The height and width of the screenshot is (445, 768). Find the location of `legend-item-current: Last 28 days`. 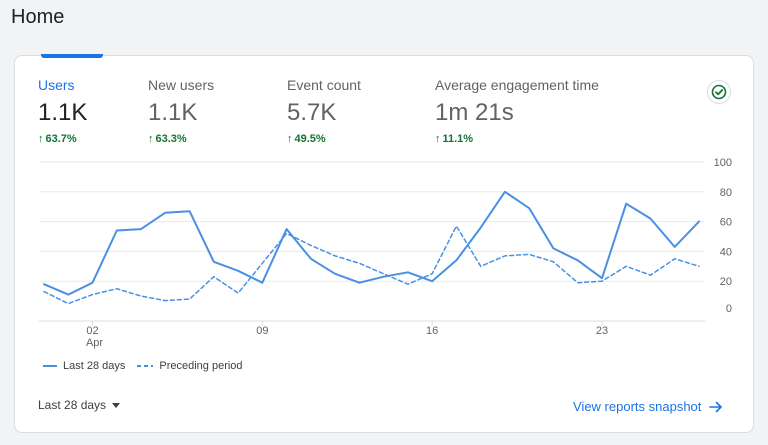

legend-item-current: Last 28 days is located at coordinates (84, 366).